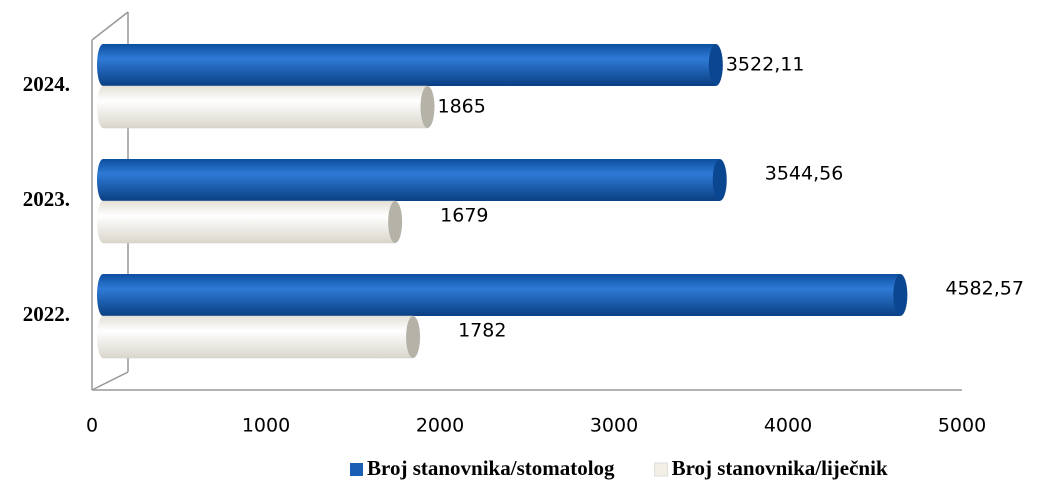  Describe the element at coordinates (962, 426) in the screenshot. I see `x-tick-label: 5000` at that location.